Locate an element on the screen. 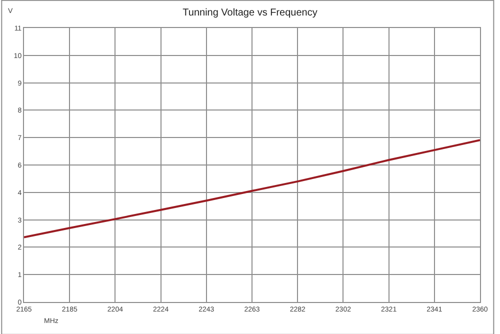  chart-title: Tunning Voltage vs Frequency is located at coordinates (250, 12).